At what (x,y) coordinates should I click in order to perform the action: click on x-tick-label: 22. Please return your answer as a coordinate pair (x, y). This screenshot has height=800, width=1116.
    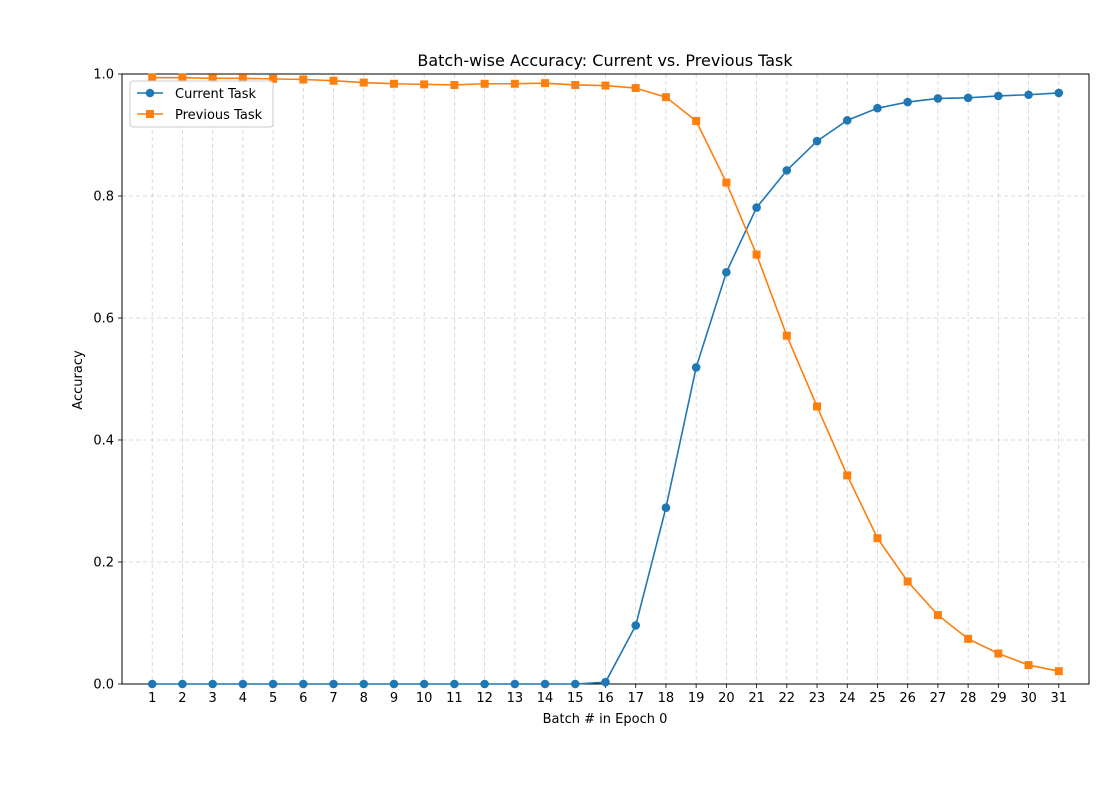
    Looking at the image, I should click on (787, 698).